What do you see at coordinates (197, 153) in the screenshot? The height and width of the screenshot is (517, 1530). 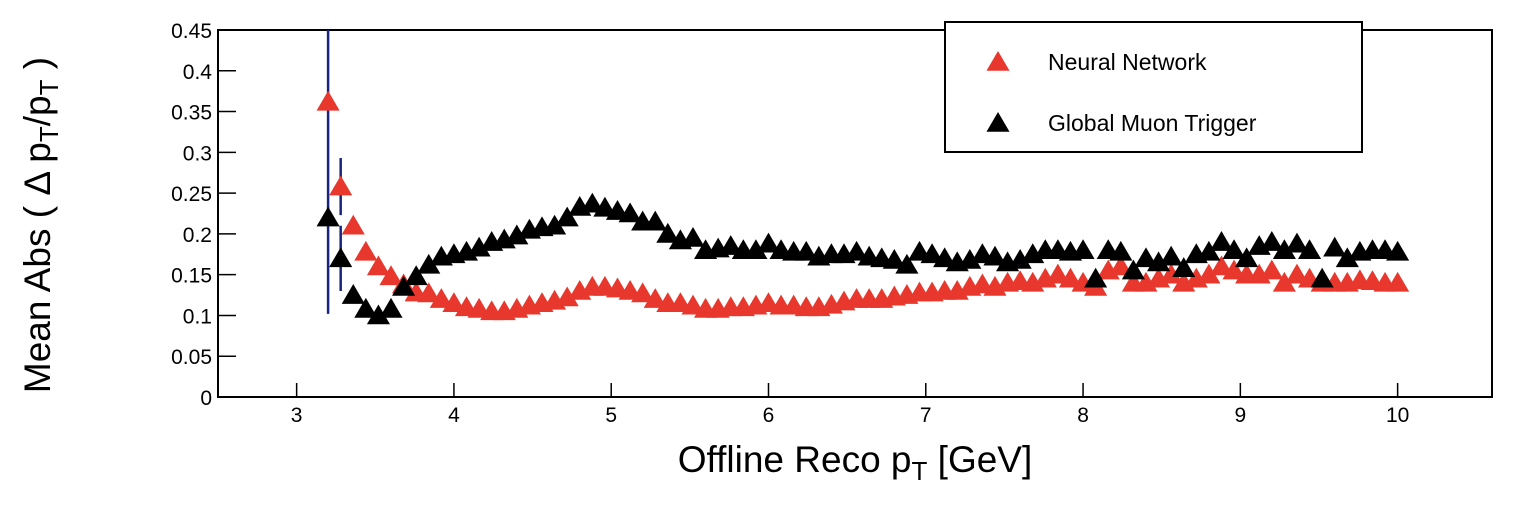 I see `y-tick-label: 0.3` at bounding box center [197, 153].